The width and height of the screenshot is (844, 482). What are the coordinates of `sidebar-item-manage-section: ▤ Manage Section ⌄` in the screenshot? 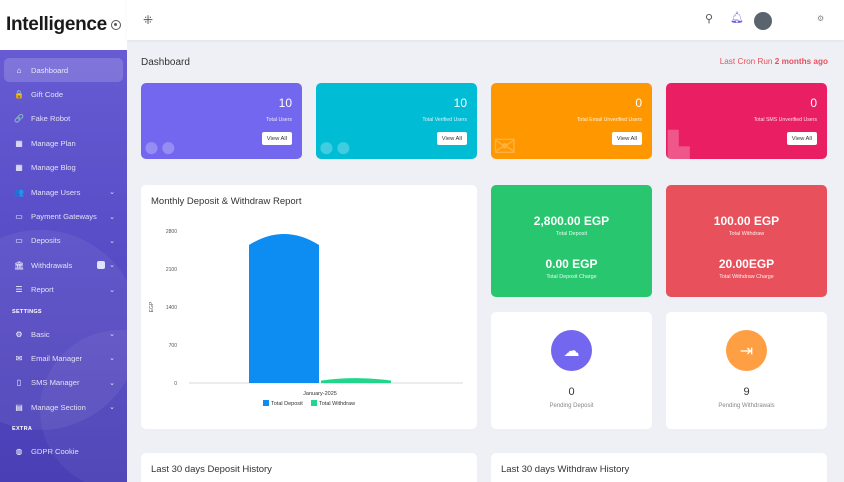 It's located at (63, 407).